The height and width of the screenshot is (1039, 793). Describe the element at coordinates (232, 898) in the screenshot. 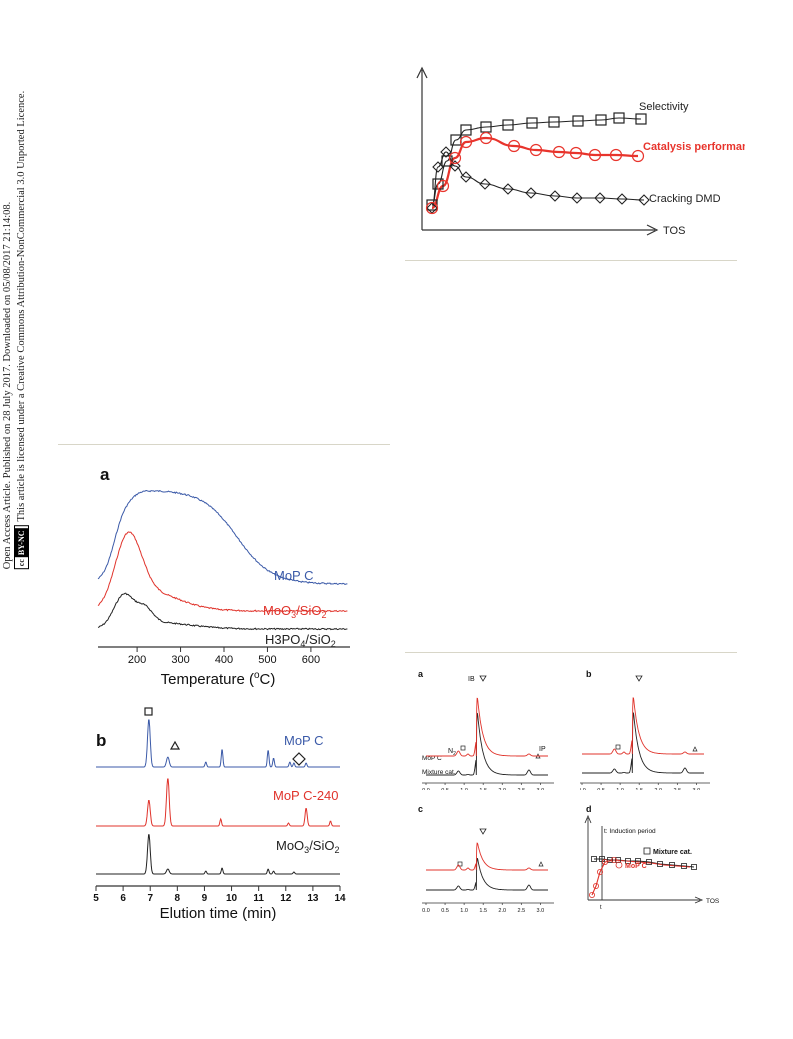

I see `panel-b-tick-label: 10` at that location.